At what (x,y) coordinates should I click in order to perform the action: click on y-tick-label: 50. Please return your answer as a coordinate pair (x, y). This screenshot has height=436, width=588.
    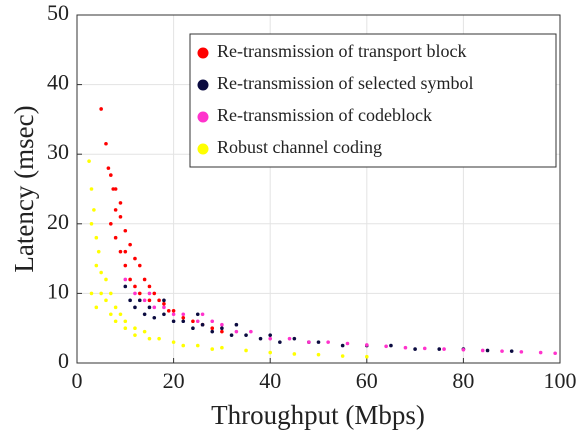
    Looking at the image, I should click on (58, 12).